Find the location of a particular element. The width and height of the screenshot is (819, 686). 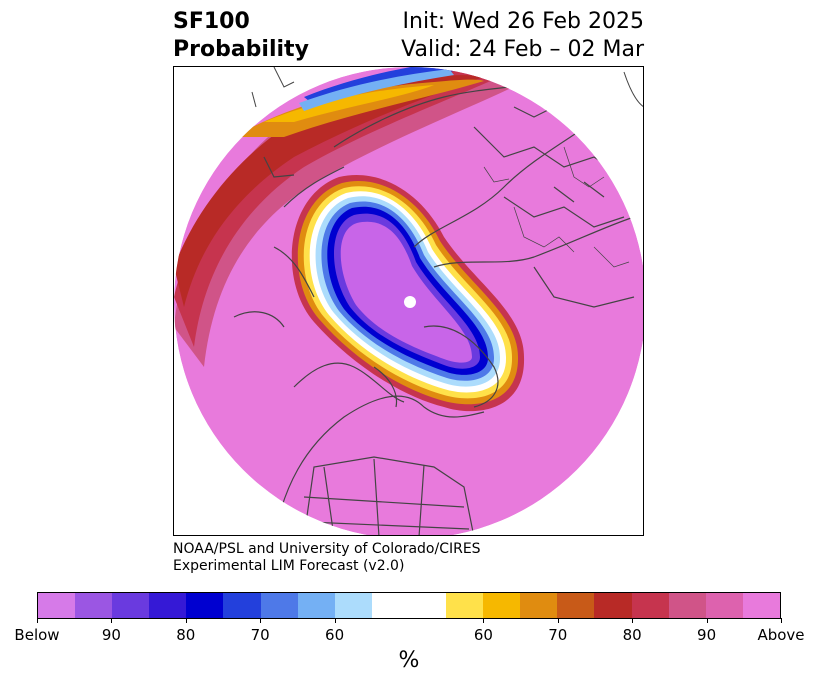

orange-band-top is located at coordinates (359, 108).